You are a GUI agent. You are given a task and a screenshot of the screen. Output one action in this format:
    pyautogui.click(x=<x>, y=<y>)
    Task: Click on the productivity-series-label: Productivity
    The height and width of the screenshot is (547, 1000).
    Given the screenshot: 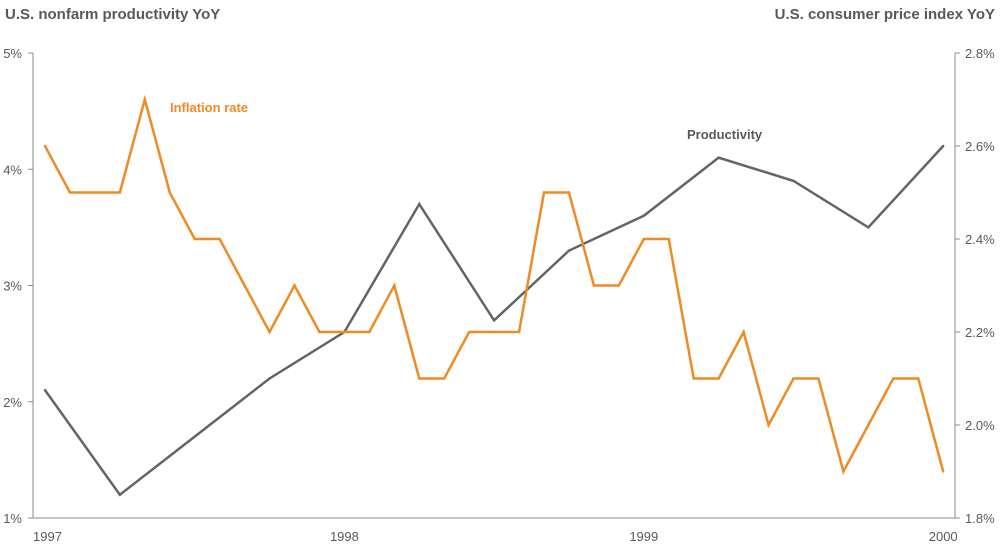 What is the action you would take?
    pyautogui.click(x=725, y=134)
    